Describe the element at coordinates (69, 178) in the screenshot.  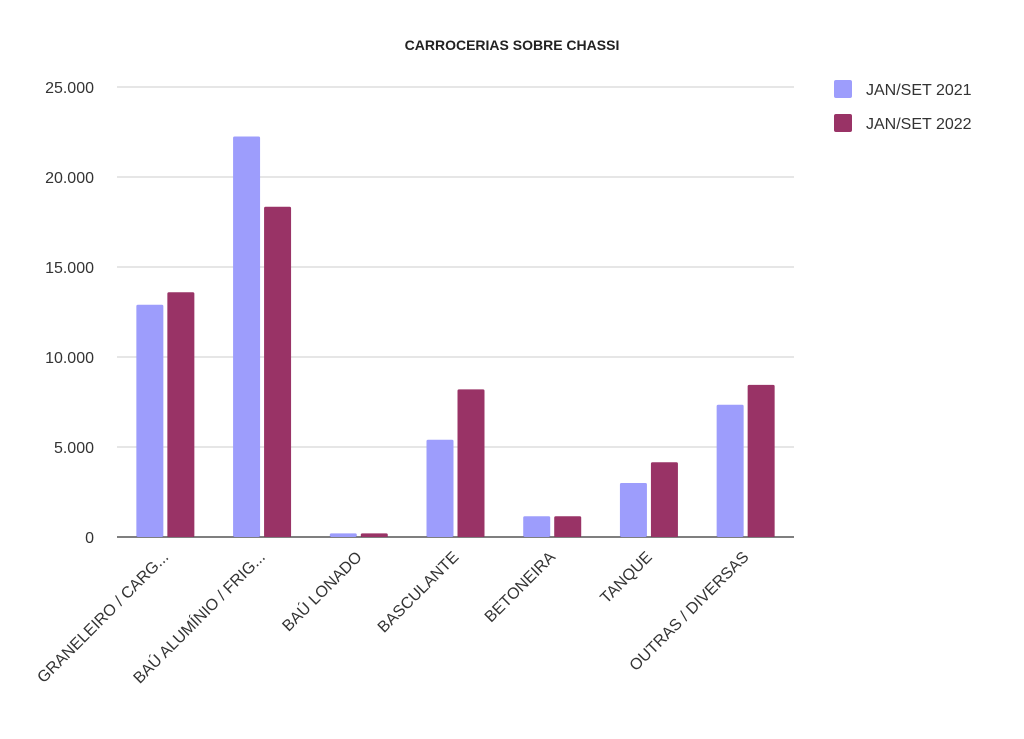
I see `y-tick-label: 20.000` at that location.